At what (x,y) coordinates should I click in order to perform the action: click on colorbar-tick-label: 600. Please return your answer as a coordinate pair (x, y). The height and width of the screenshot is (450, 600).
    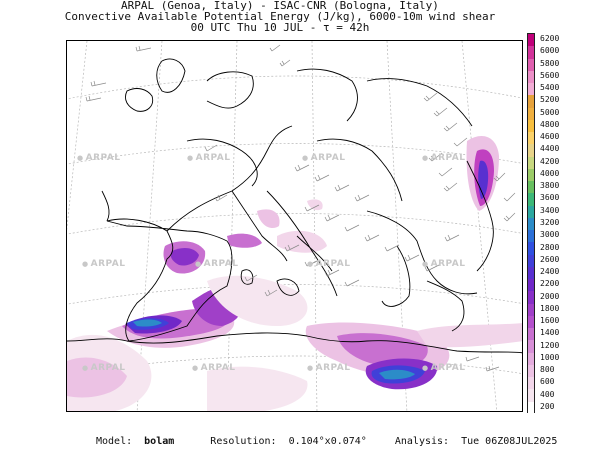
    Looking at the image, I should click on (547, 382).